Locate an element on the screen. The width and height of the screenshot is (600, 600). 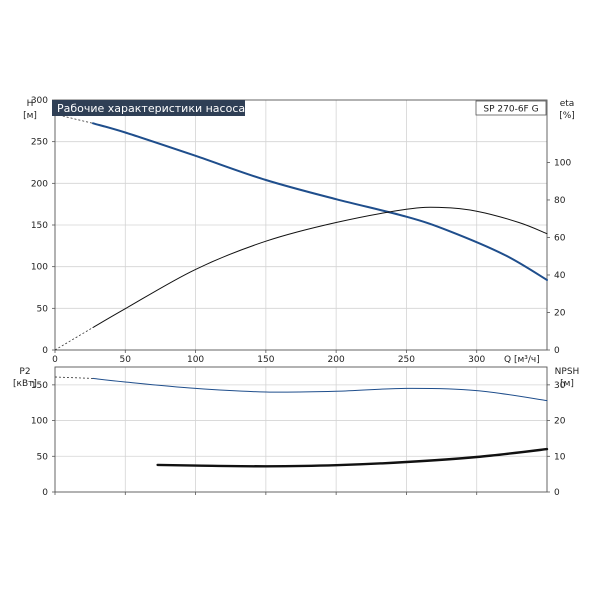
x-tick-label: 0 is located at coordinates (55, 360).